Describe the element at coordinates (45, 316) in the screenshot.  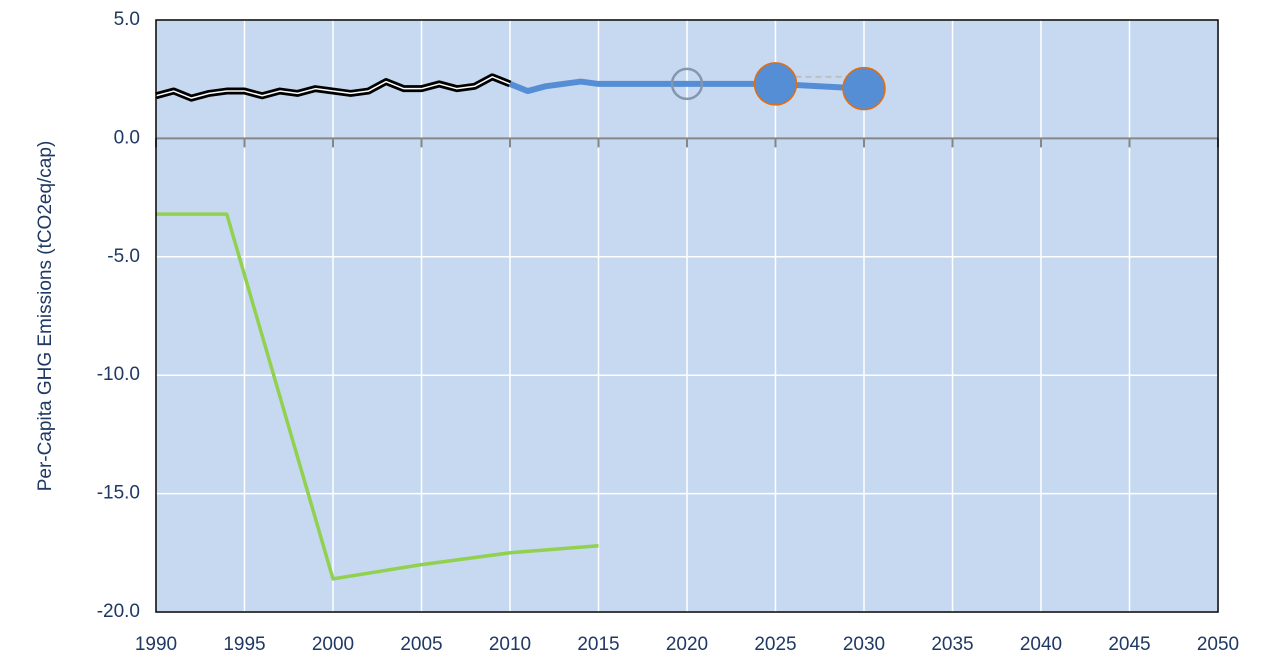
I see `y-axis-label: Per-Capita GHG Emissions (tCO2eq/cap)` at that location.